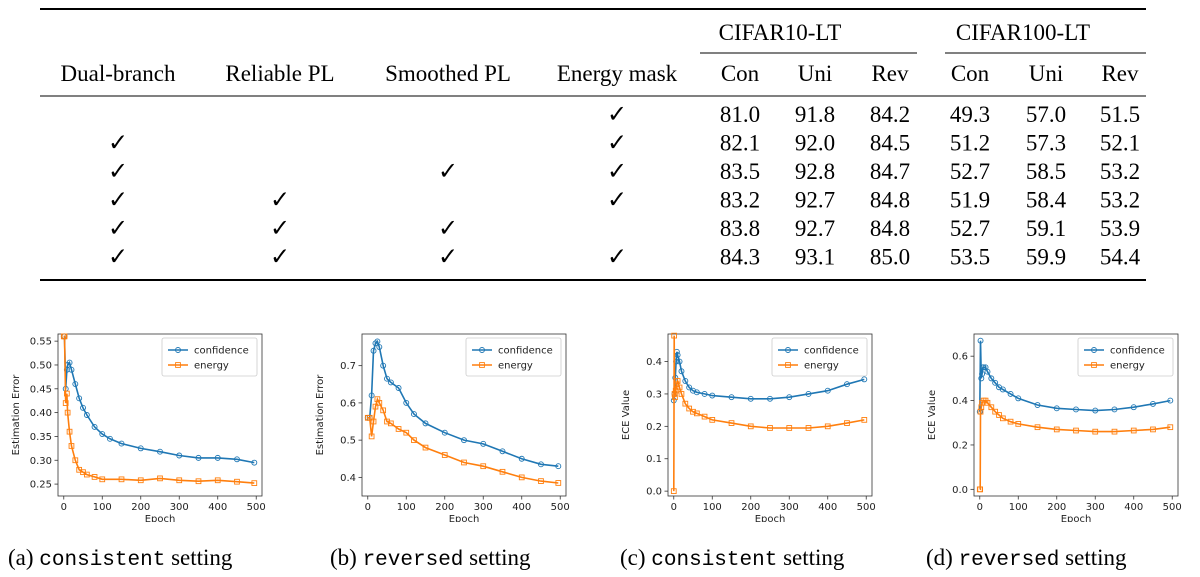  I want to click on y-tick-label: 0.45, so click(41, 389).